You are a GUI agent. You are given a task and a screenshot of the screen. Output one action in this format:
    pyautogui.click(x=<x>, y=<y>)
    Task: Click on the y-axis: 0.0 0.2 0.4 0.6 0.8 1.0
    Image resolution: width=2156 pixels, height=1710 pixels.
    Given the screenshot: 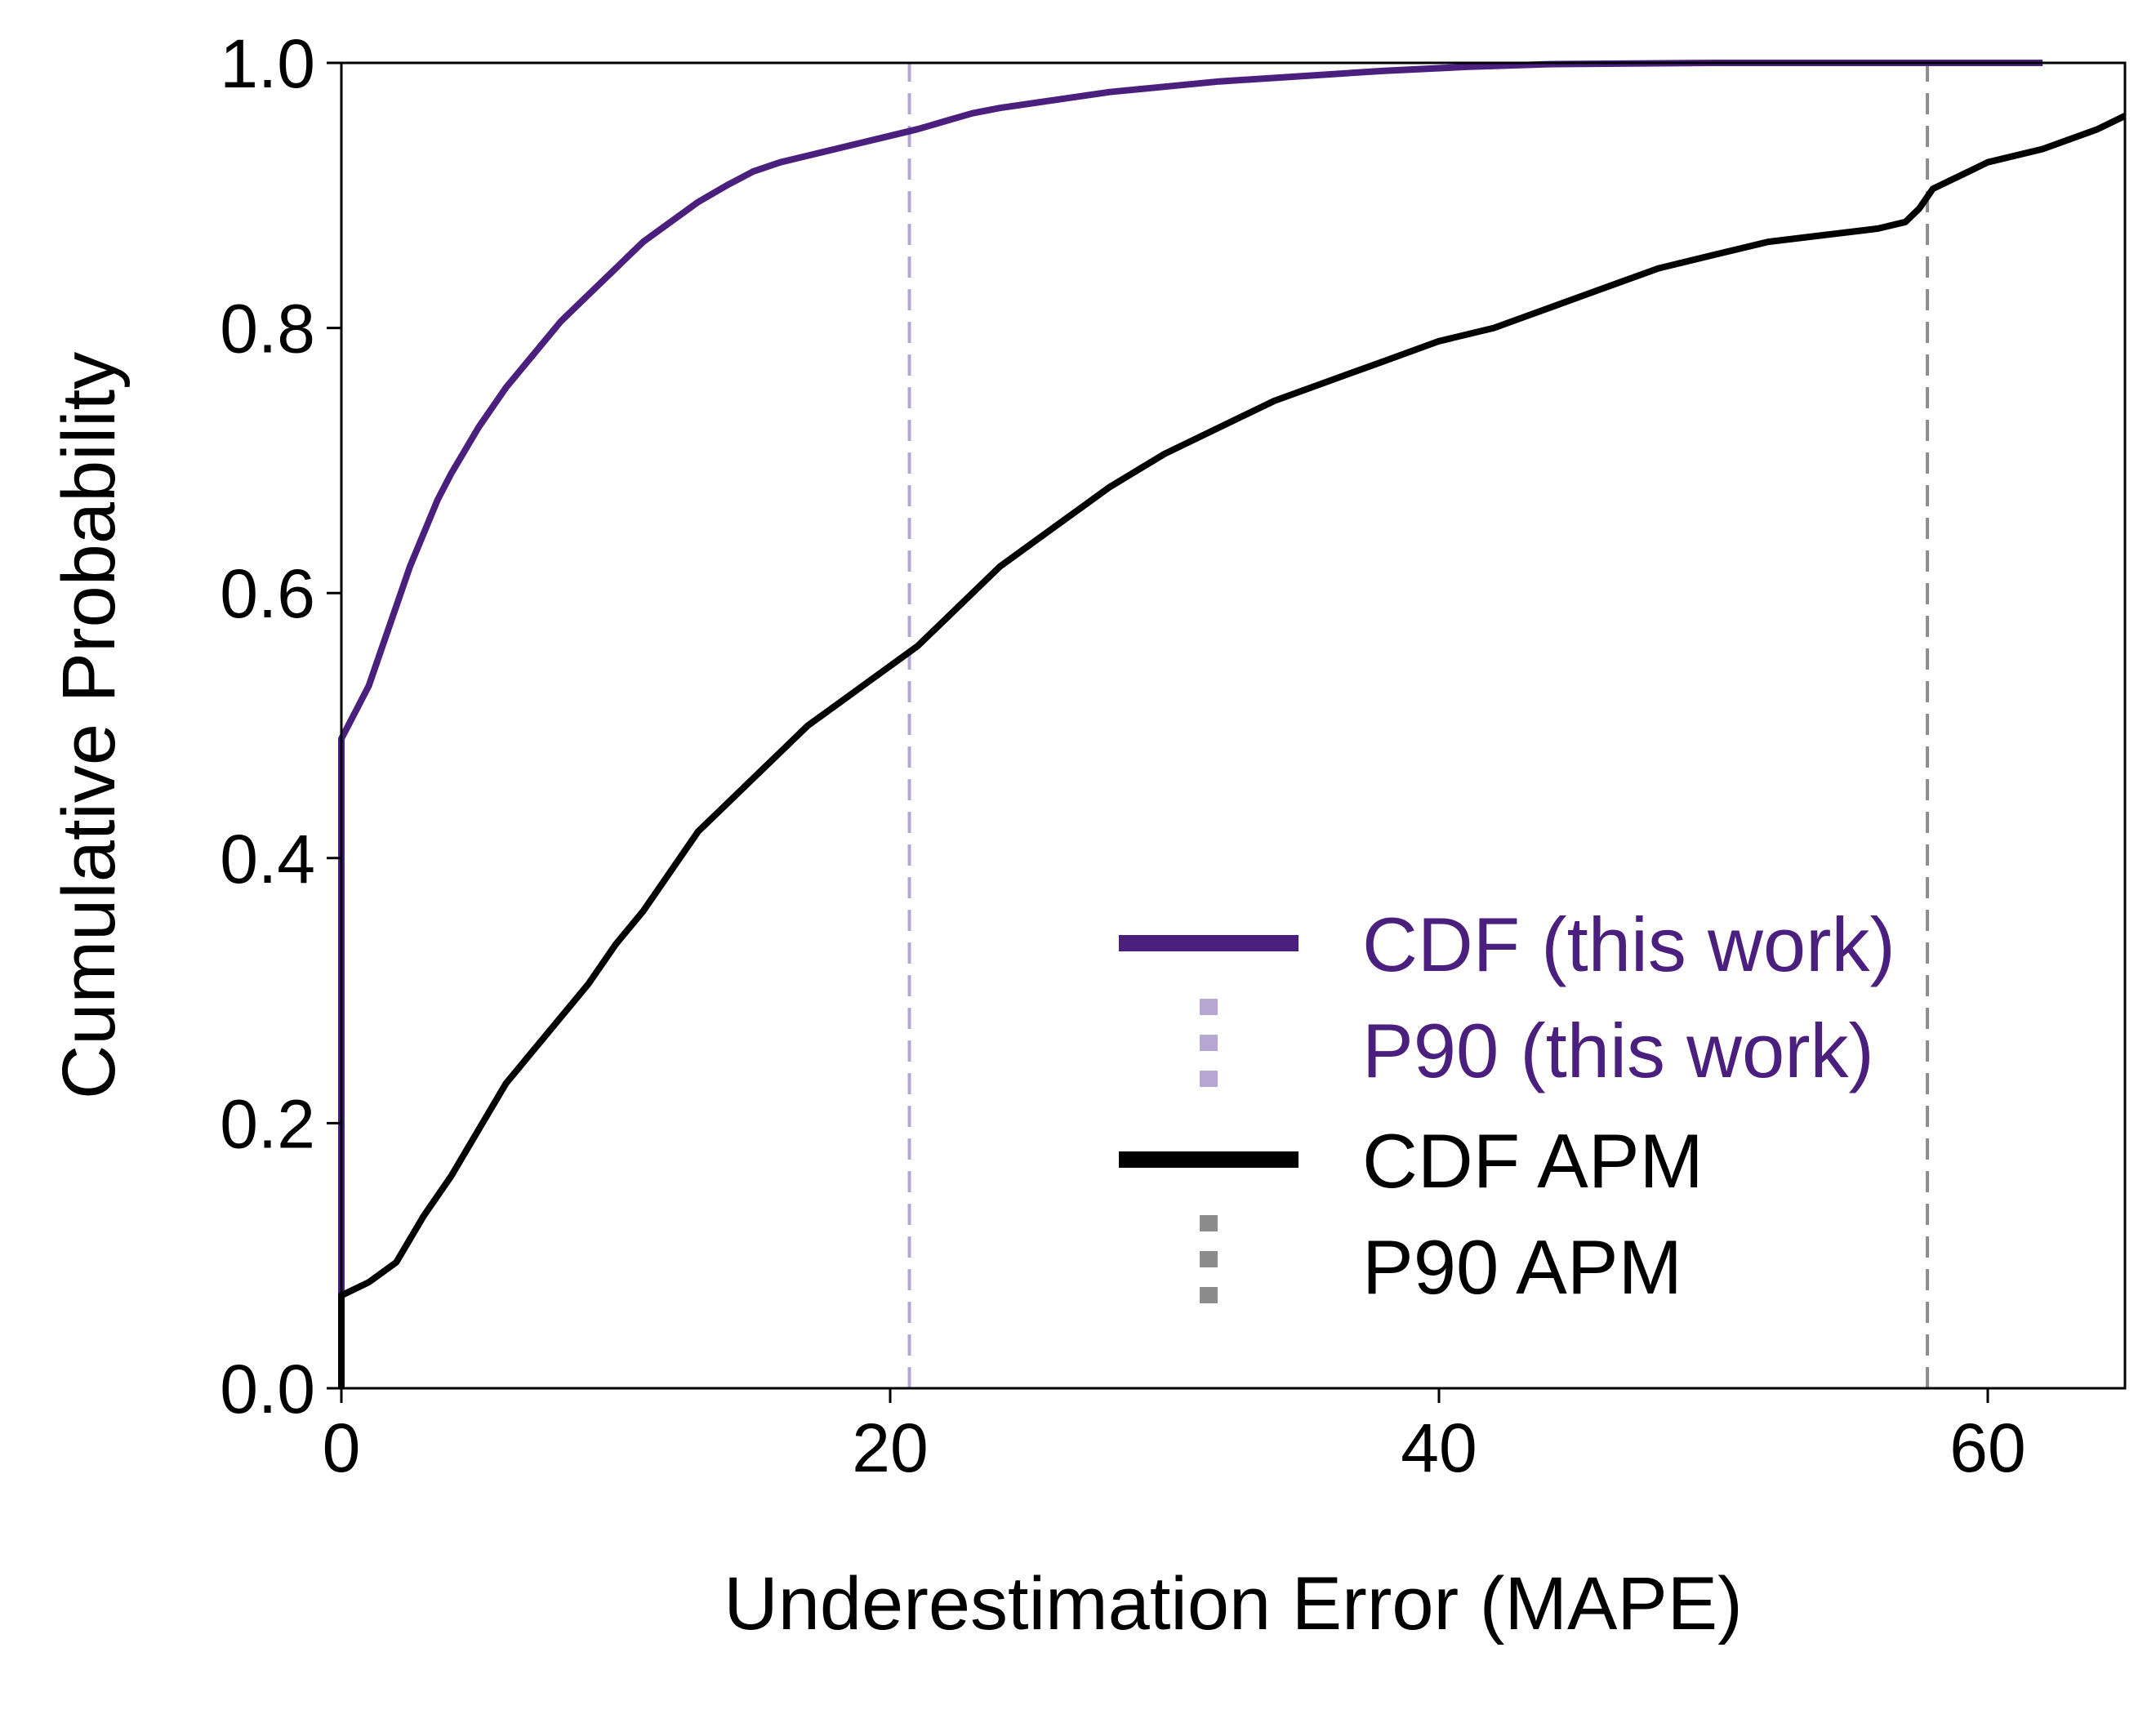 What is the action you would take?
    pyautogui.click(x=280, y=726)
    